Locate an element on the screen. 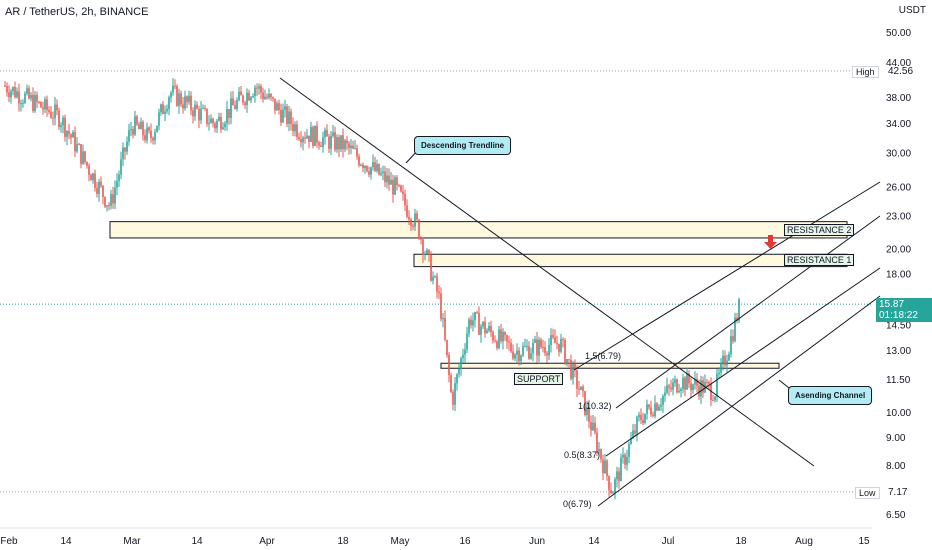 The width and height of the screenshot is (932, 550). x-tick: Feb is located at coordinates (9, 541).